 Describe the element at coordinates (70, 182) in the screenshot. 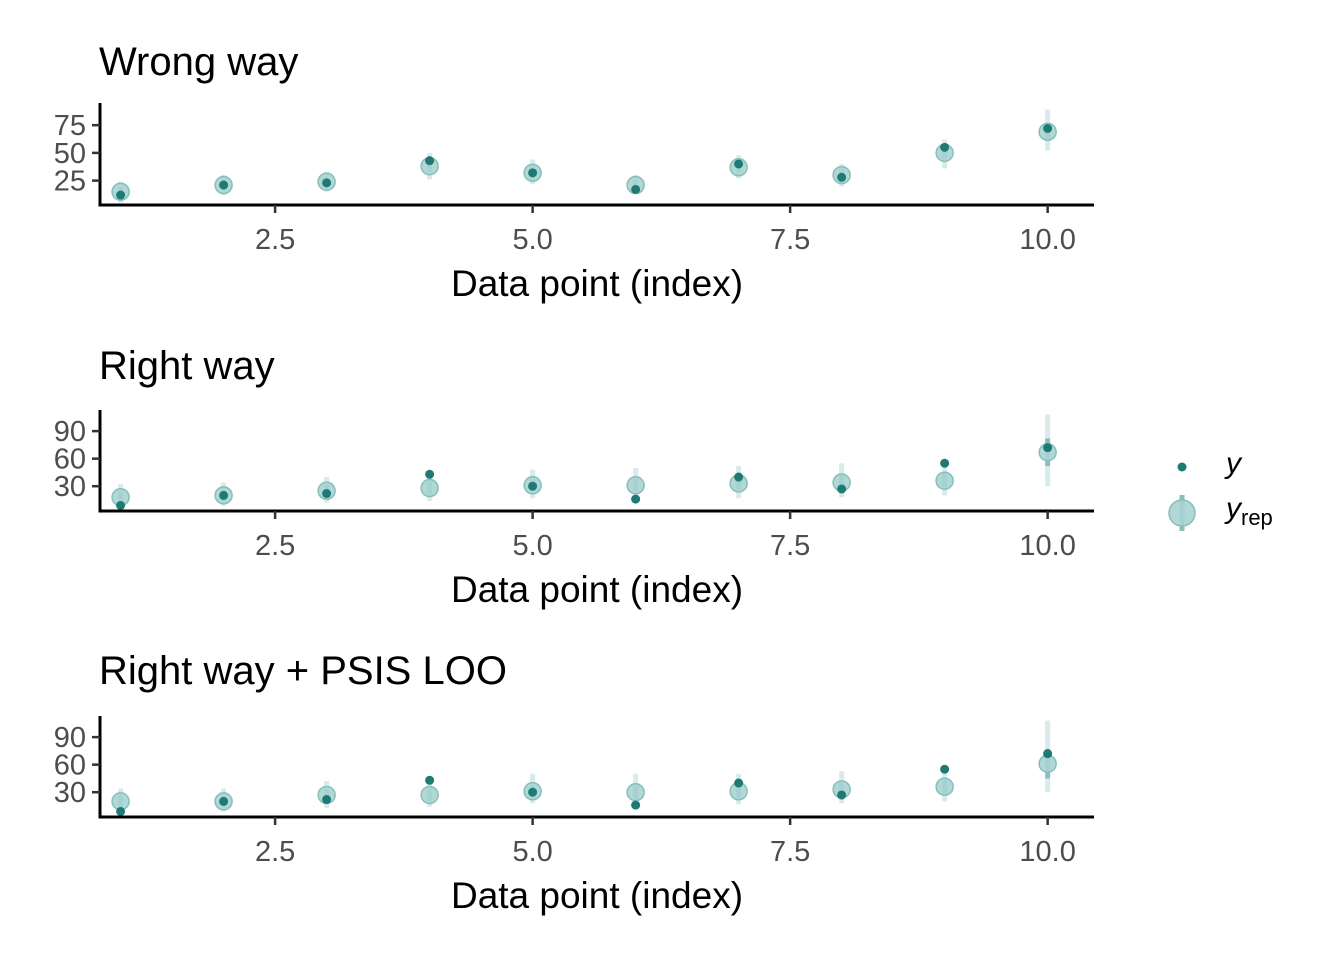

I see `y-tick-label: 25` at that location.